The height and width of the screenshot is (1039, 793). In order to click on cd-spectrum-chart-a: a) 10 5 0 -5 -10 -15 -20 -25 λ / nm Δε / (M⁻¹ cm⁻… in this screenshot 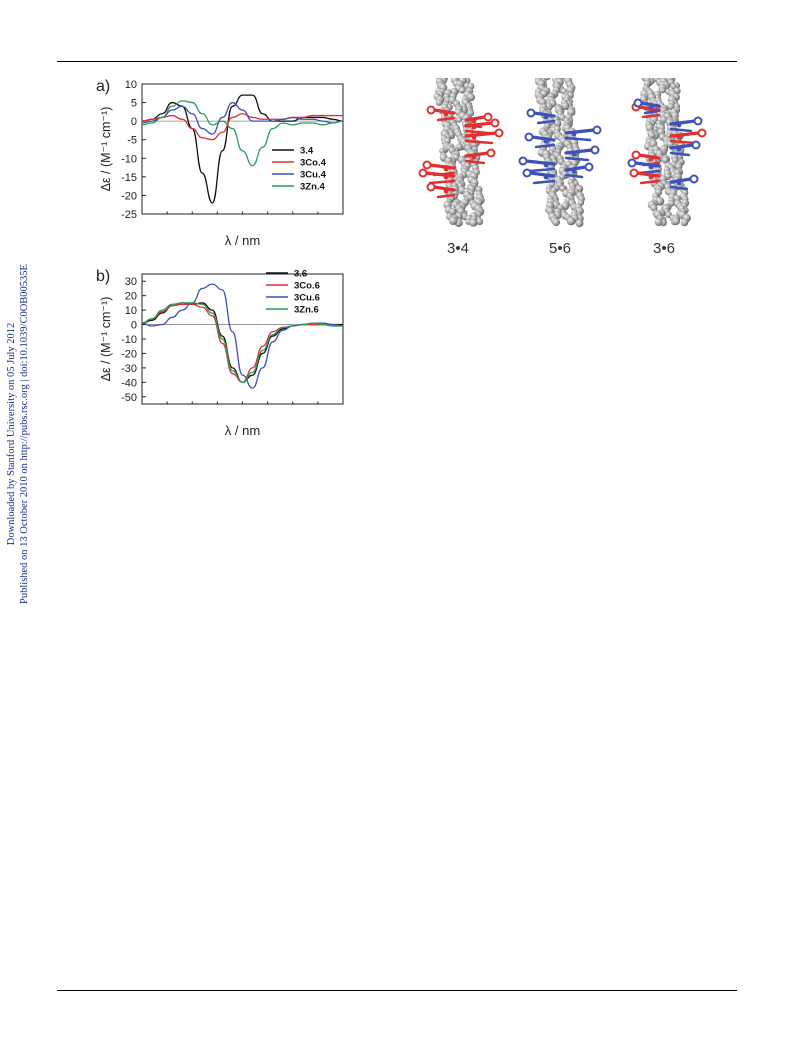, I will do `click(220, 163)`.